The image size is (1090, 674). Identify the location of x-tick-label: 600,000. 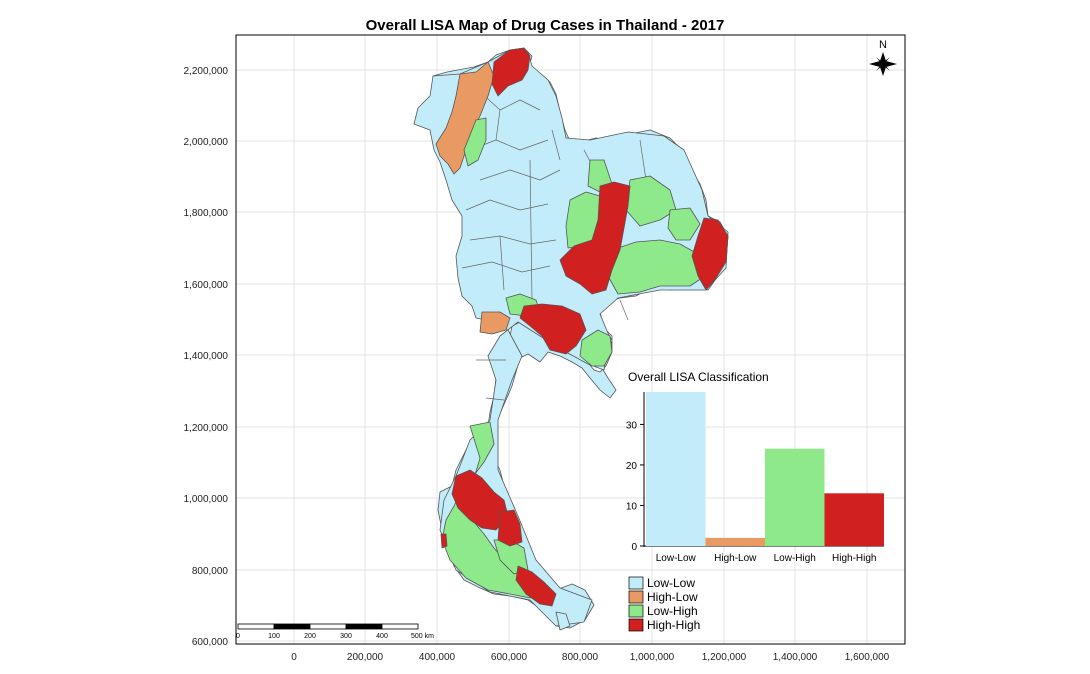
(509, 657).